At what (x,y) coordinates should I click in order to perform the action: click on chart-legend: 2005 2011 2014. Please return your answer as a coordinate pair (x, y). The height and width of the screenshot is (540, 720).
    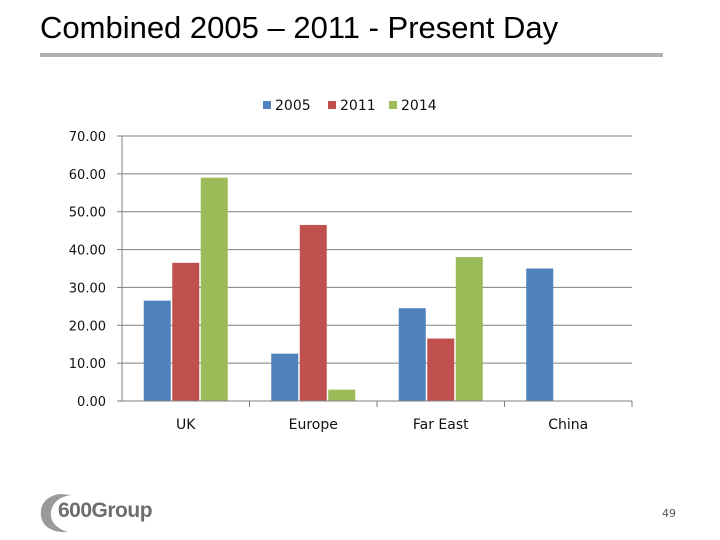
    Looking at the image, I should click on (350, 106).